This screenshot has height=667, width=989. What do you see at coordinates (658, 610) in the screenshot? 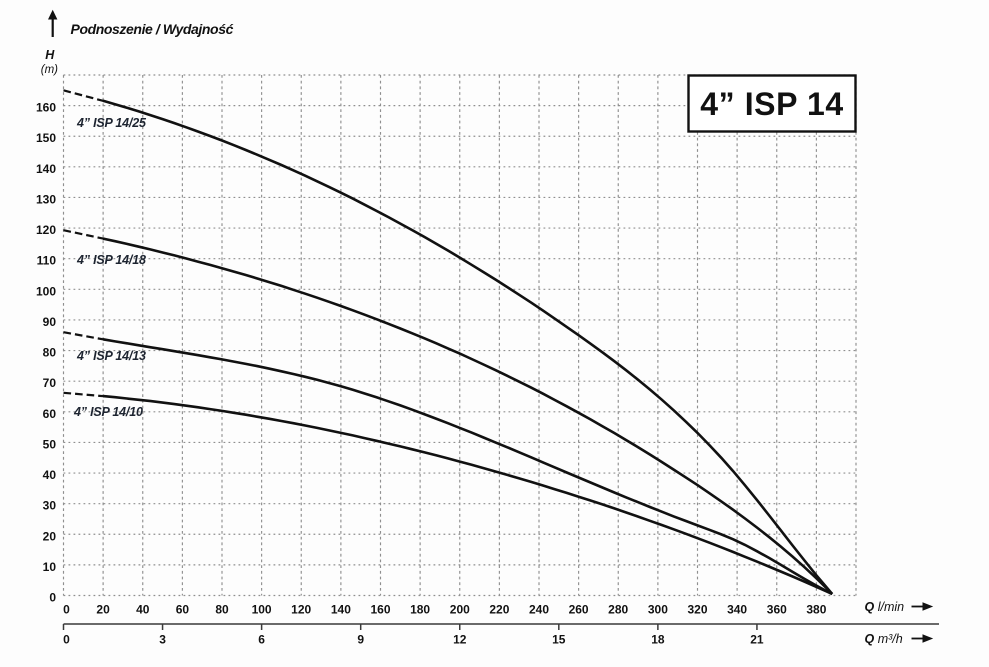
I see `svg-text: 300` at bounding box center [658, 610].